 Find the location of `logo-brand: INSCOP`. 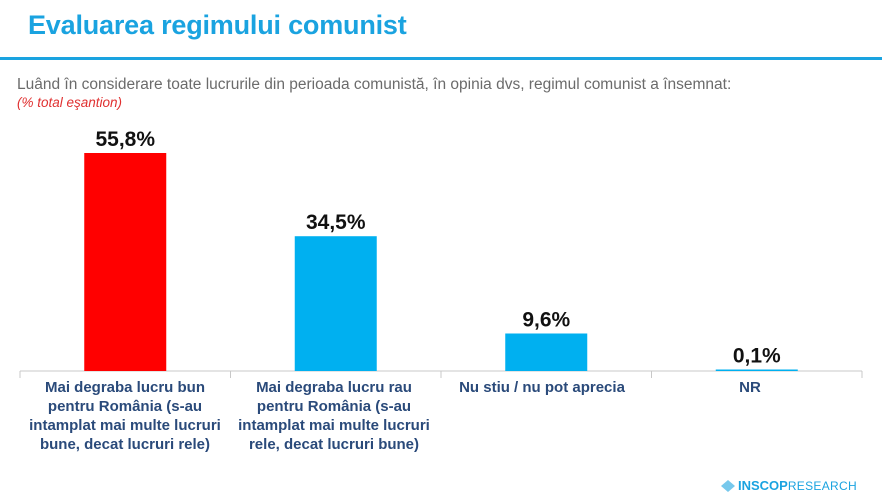

logo-brand: INSCOP is located at coordinates (763, 485).